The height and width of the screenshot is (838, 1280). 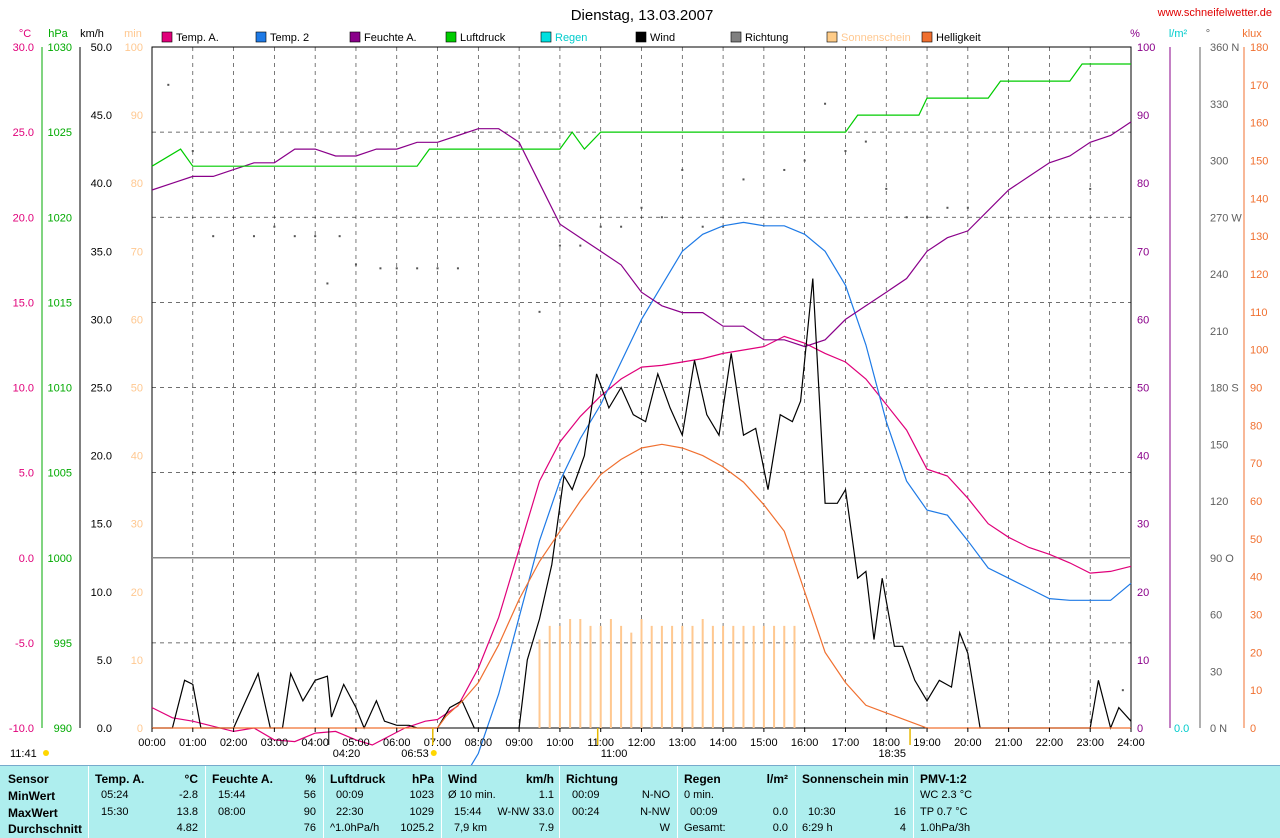 What do you see at coordinates (817, 828) in the screenshot?
I see `sunshine-total-hours: 6:29 h` at bounding box center [817, 828].